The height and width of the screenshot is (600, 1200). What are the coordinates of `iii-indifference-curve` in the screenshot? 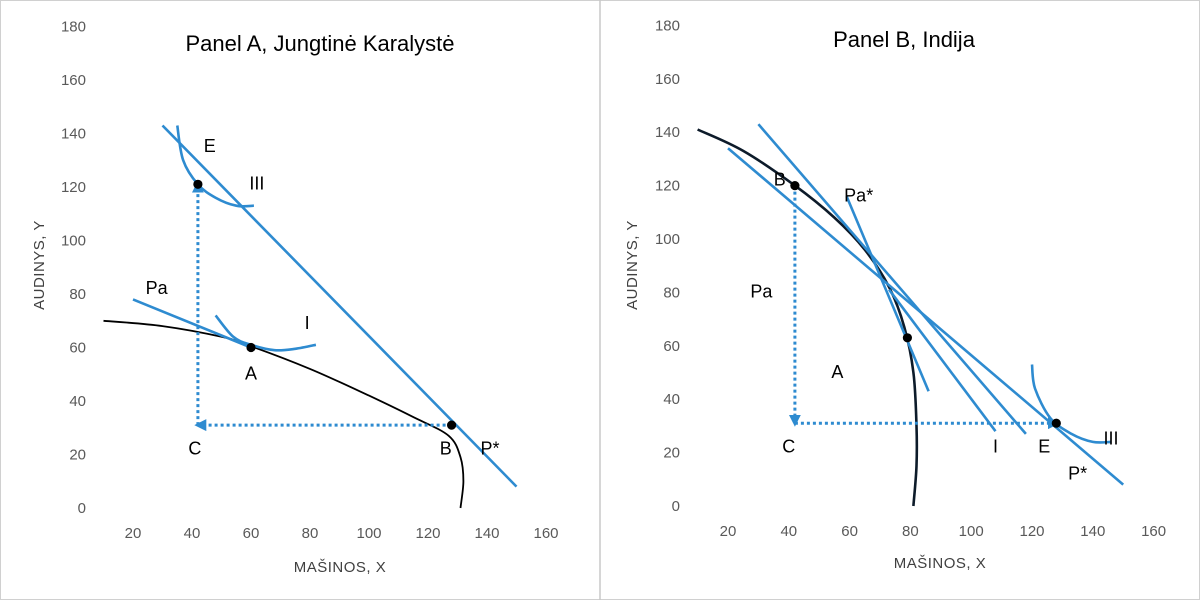 It's located at (215, 166).